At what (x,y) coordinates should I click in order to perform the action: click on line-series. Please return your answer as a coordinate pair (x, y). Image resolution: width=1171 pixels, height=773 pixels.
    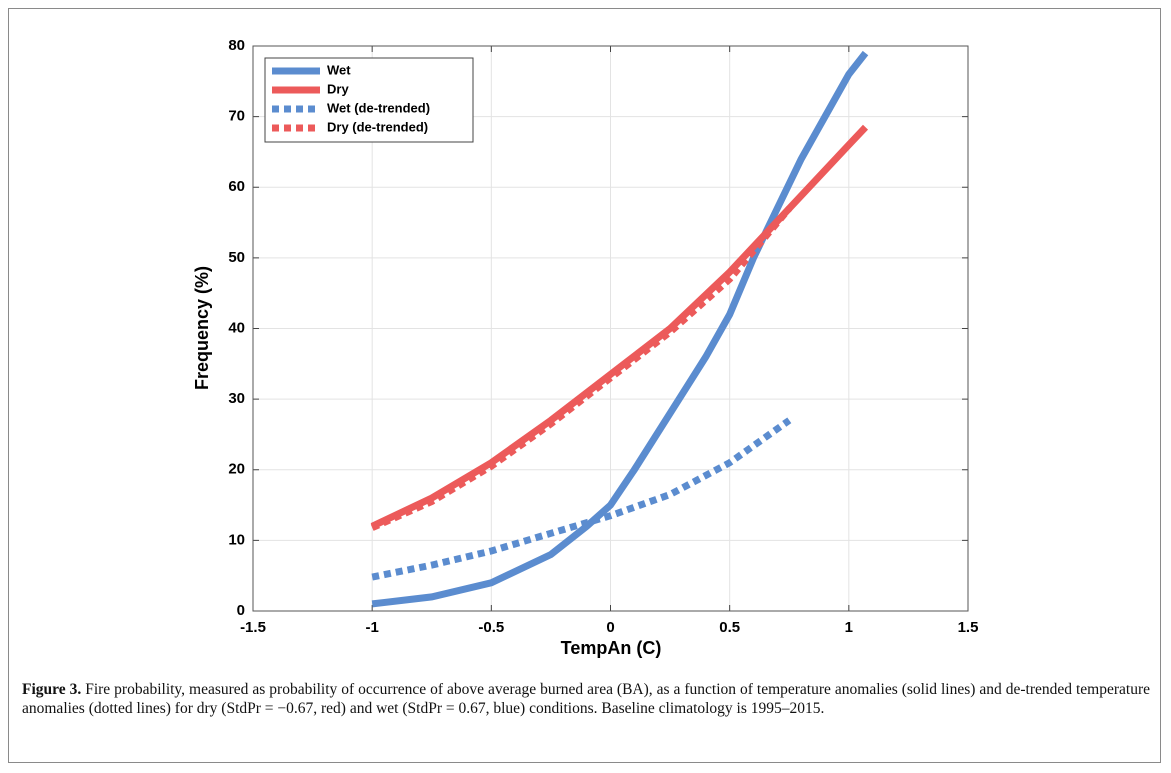
    Looking at the image, I should click on (581, 499).